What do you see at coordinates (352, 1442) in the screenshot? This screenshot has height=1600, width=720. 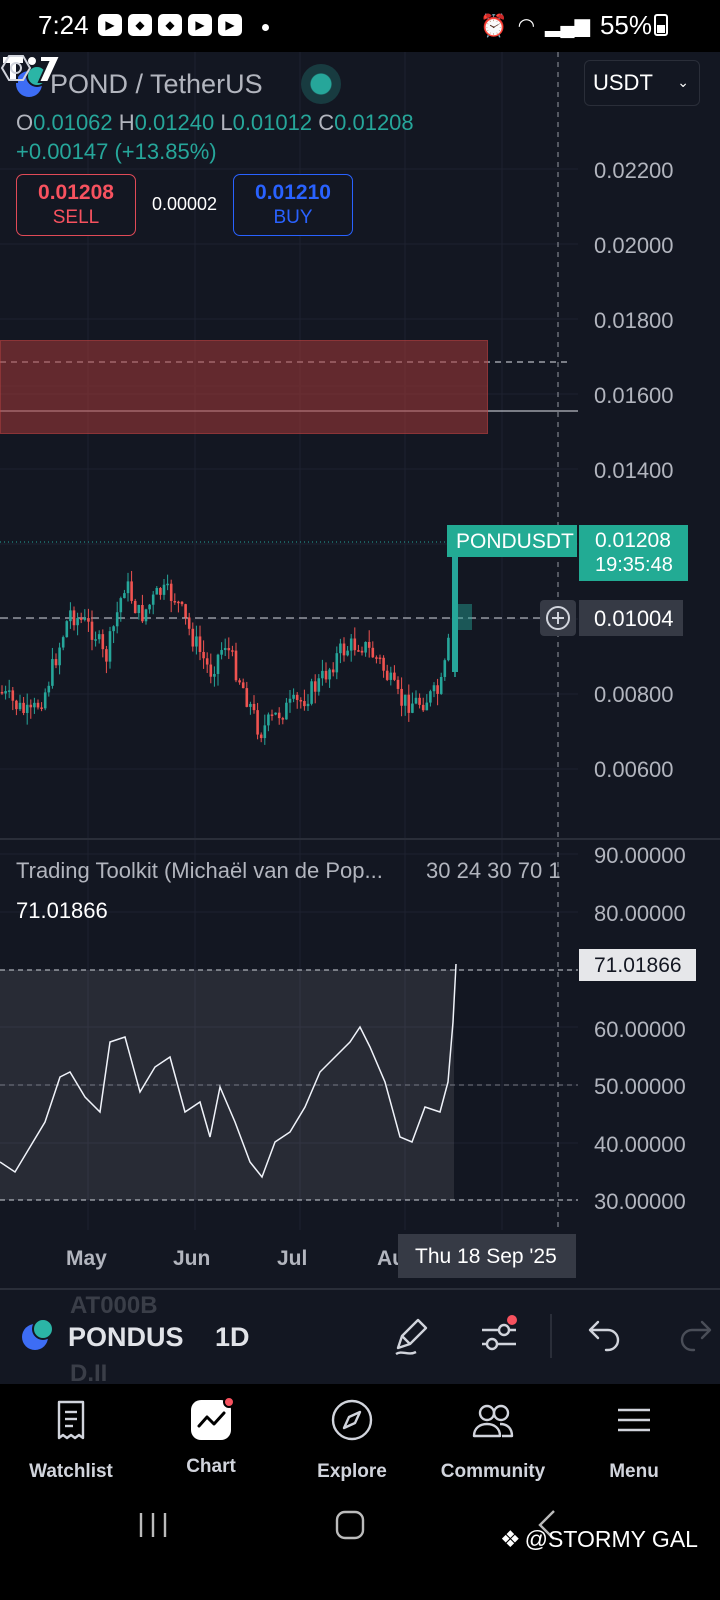 I see `nav-explore: Explore` at bounding box center [352, 1442].